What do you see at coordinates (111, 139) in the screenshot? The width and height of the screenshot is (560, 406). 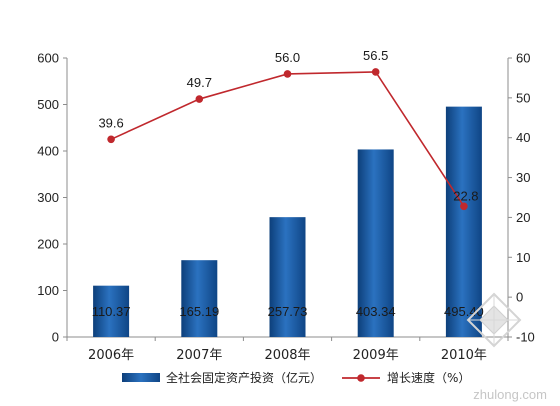 I see `growth-rate-point-2006` at bounding box center [111, 139].